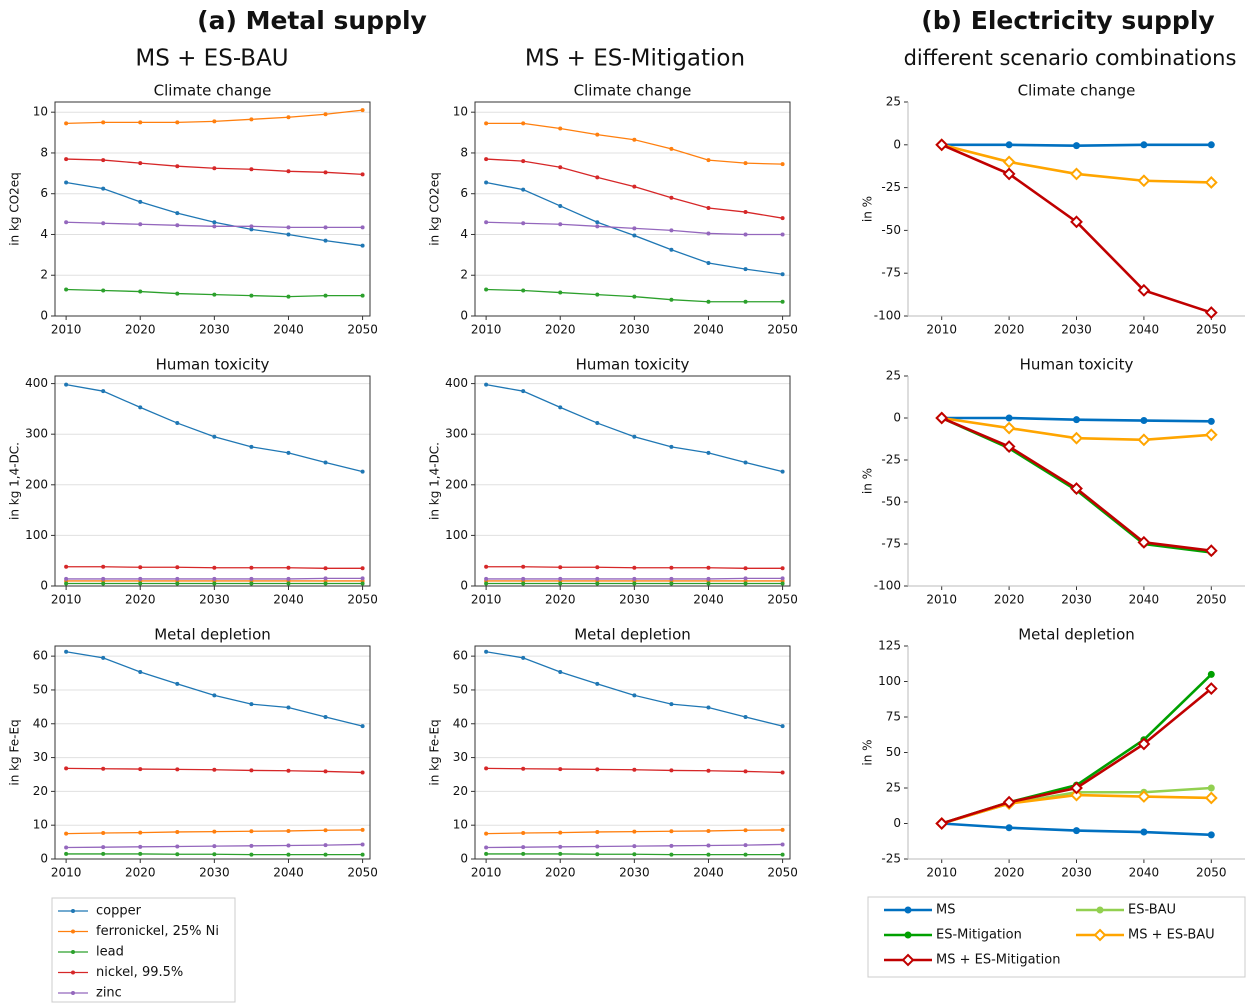 The image size is (1249, 1003). Describe the element at coordinates (1070, 58) in the screenshot. I see `subheading: different scenario combinations` at that location.